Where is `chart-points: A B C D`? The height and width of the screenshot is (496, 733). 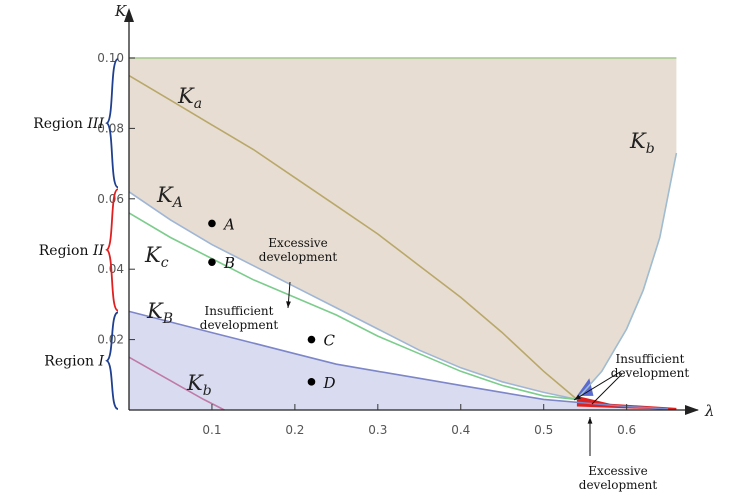 chart-points: A B C D is located at coordinates (272, 303).